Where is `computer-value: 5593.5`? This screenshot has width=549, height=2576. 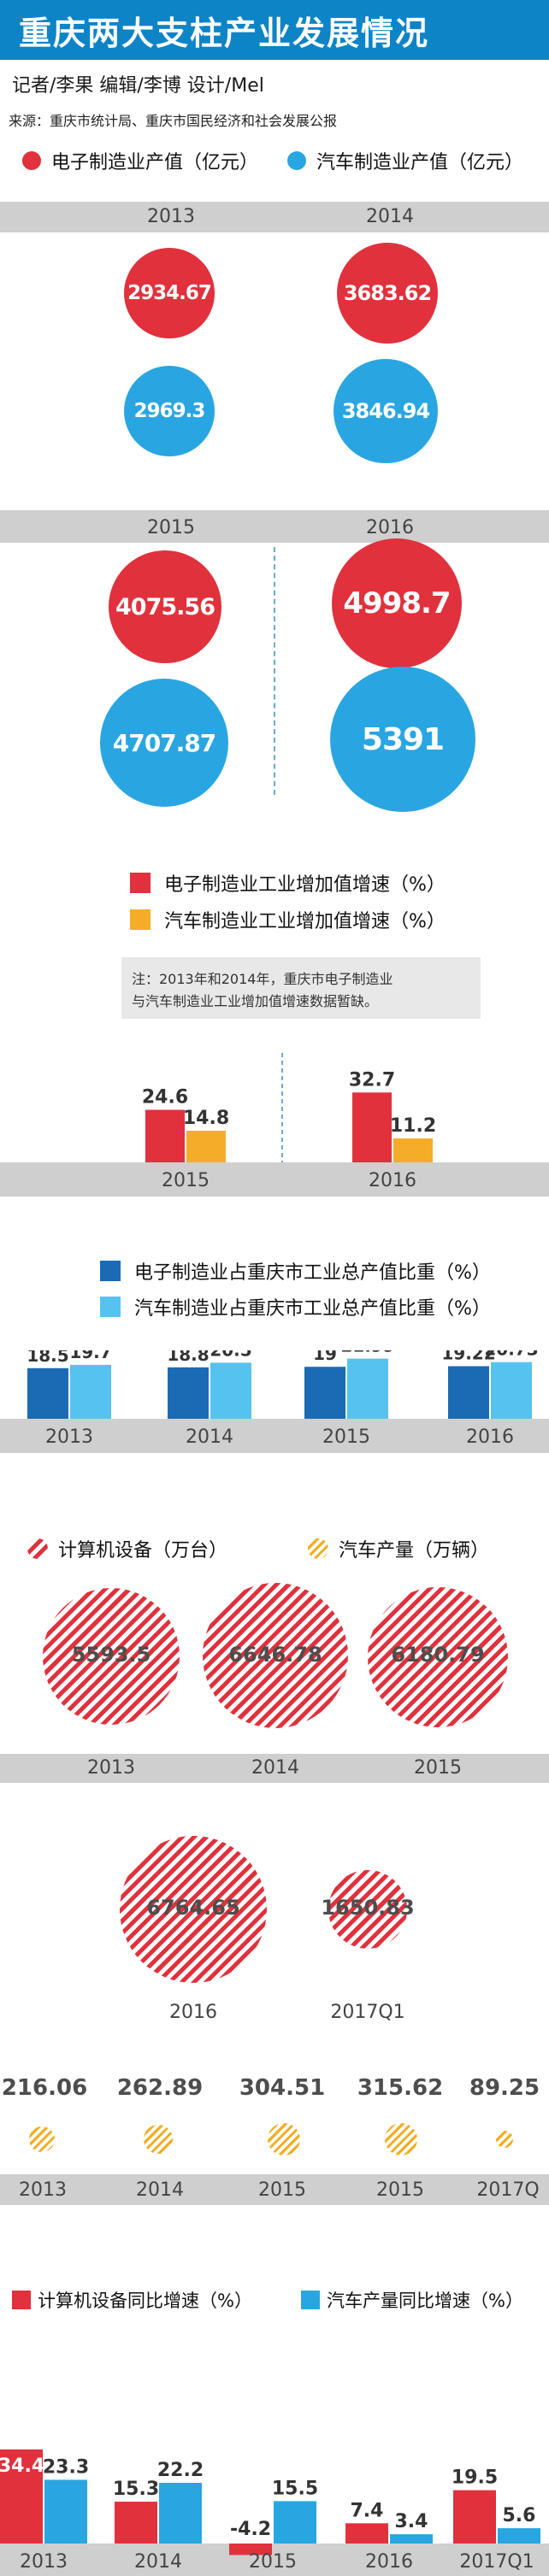 computer-value: 5593.5 is located at coordinates (111, 1655).